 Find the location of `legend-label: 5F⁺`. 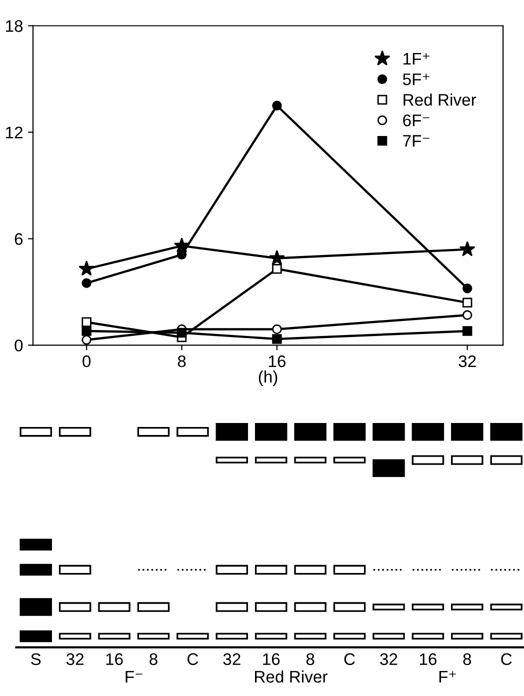

legend-label: 5F⁺ is located at coordinates (416, 80).